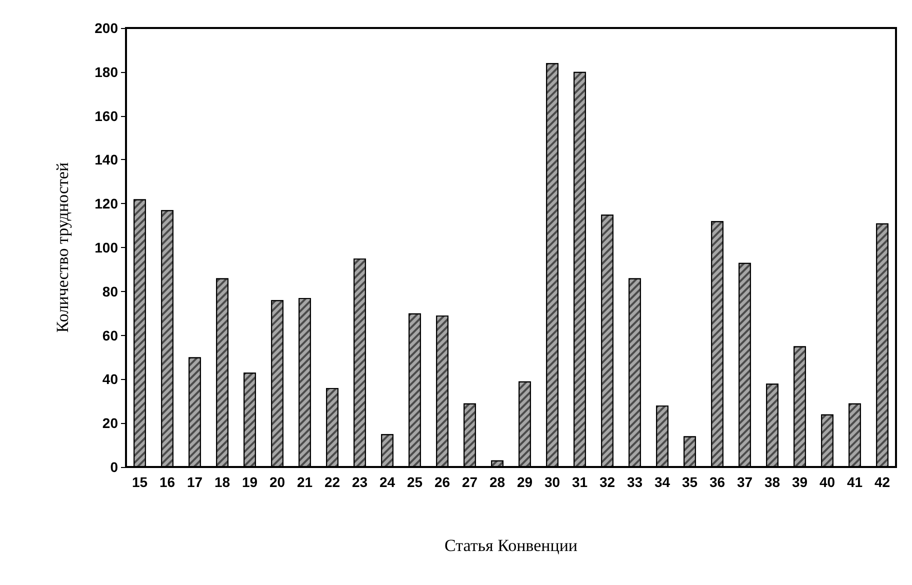  Describe the element at coordinates (62, 247) in the screenshot. I see `y-axis-title: Количество трудностей` at that location.